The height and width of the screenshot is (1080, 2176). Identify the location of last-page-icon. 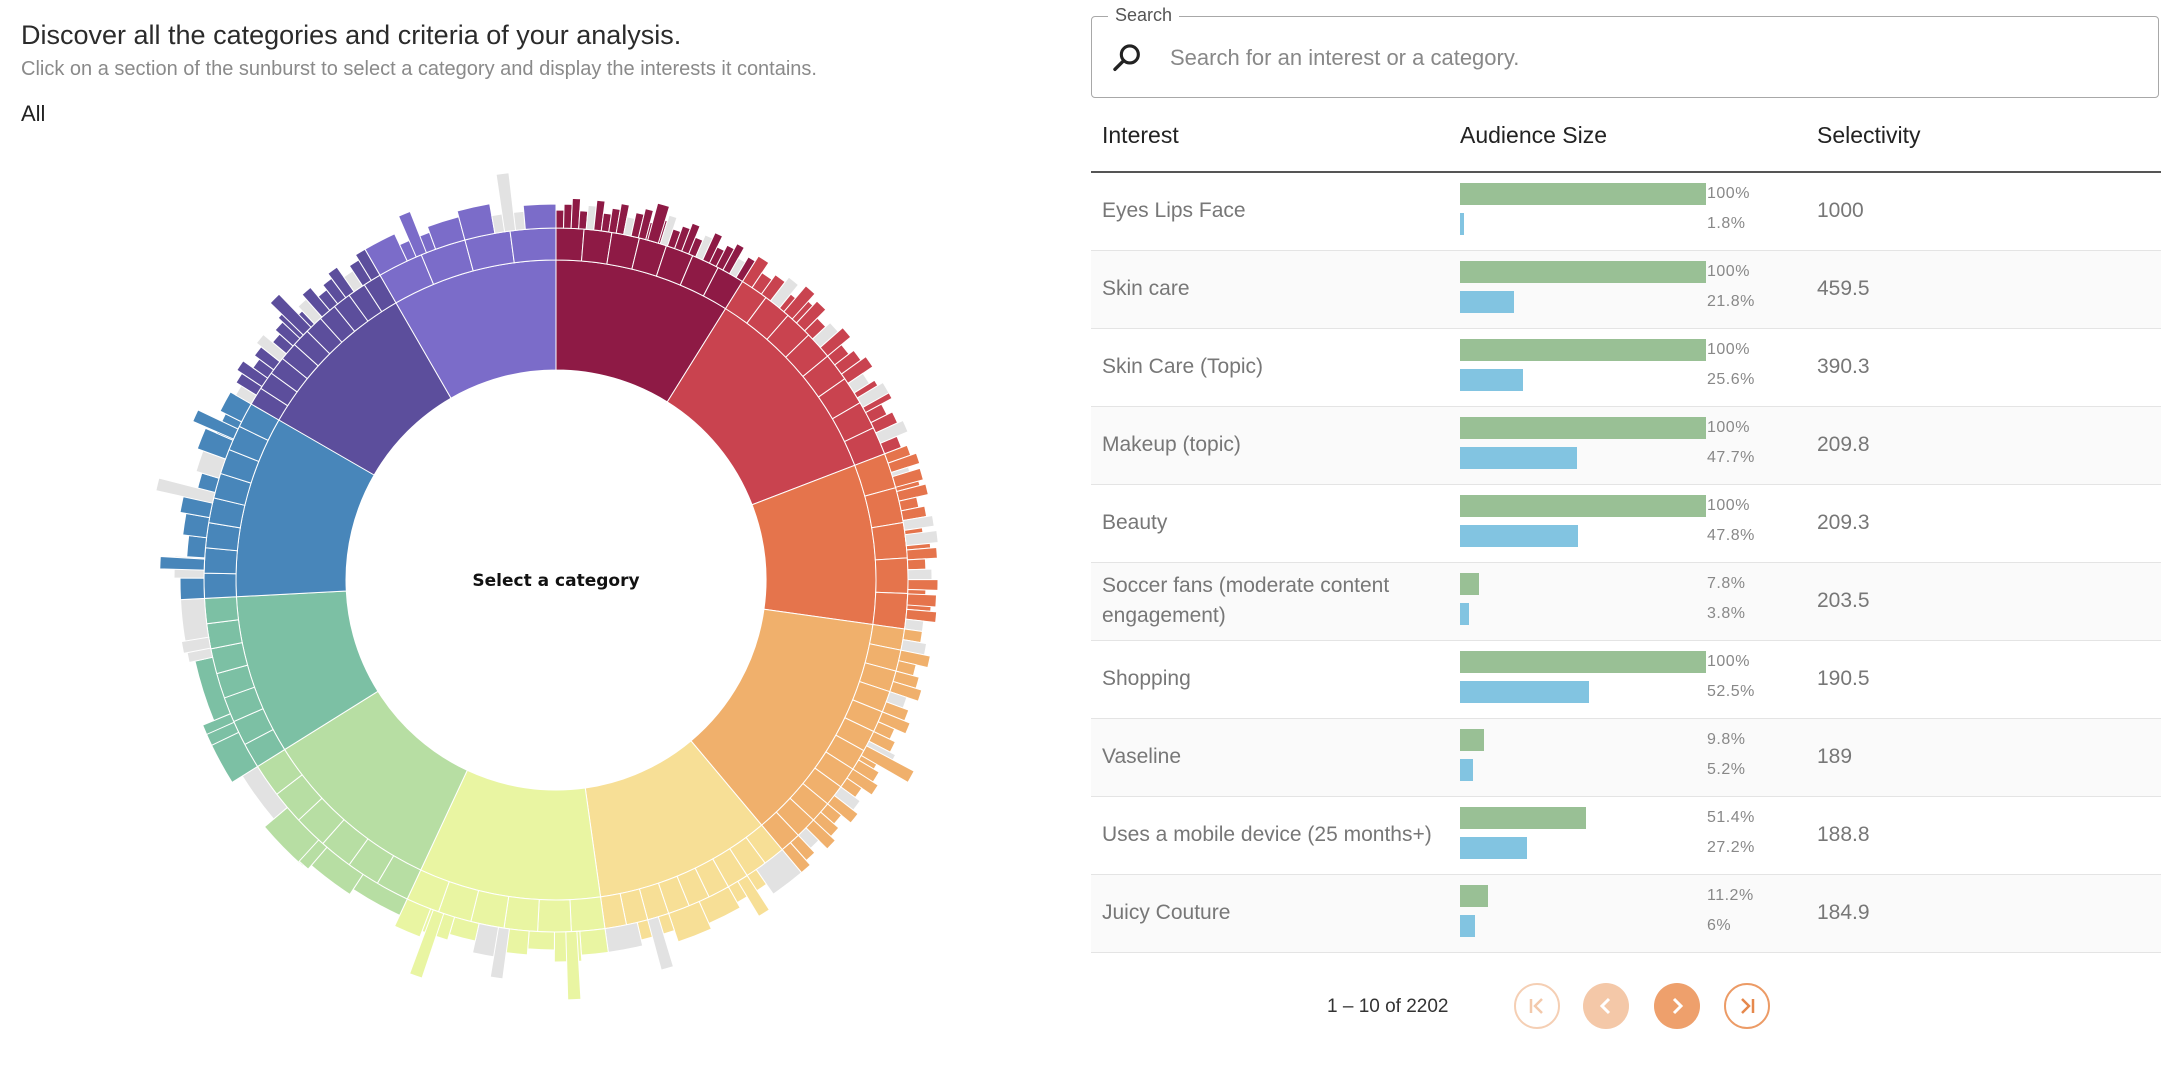
(1748, 1006).